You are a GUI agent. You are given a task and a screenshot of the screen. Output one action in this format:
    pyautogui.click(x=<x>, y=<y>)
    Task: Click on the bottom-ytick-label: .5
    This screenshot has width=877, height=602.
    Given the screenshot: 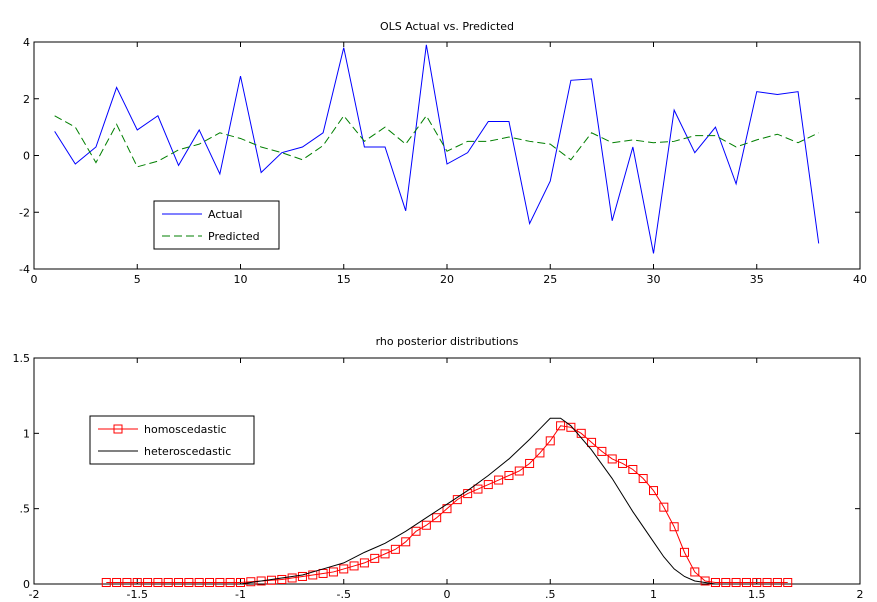 What is the action you would take?
    pyautogui.click(x=25, y=509)
    